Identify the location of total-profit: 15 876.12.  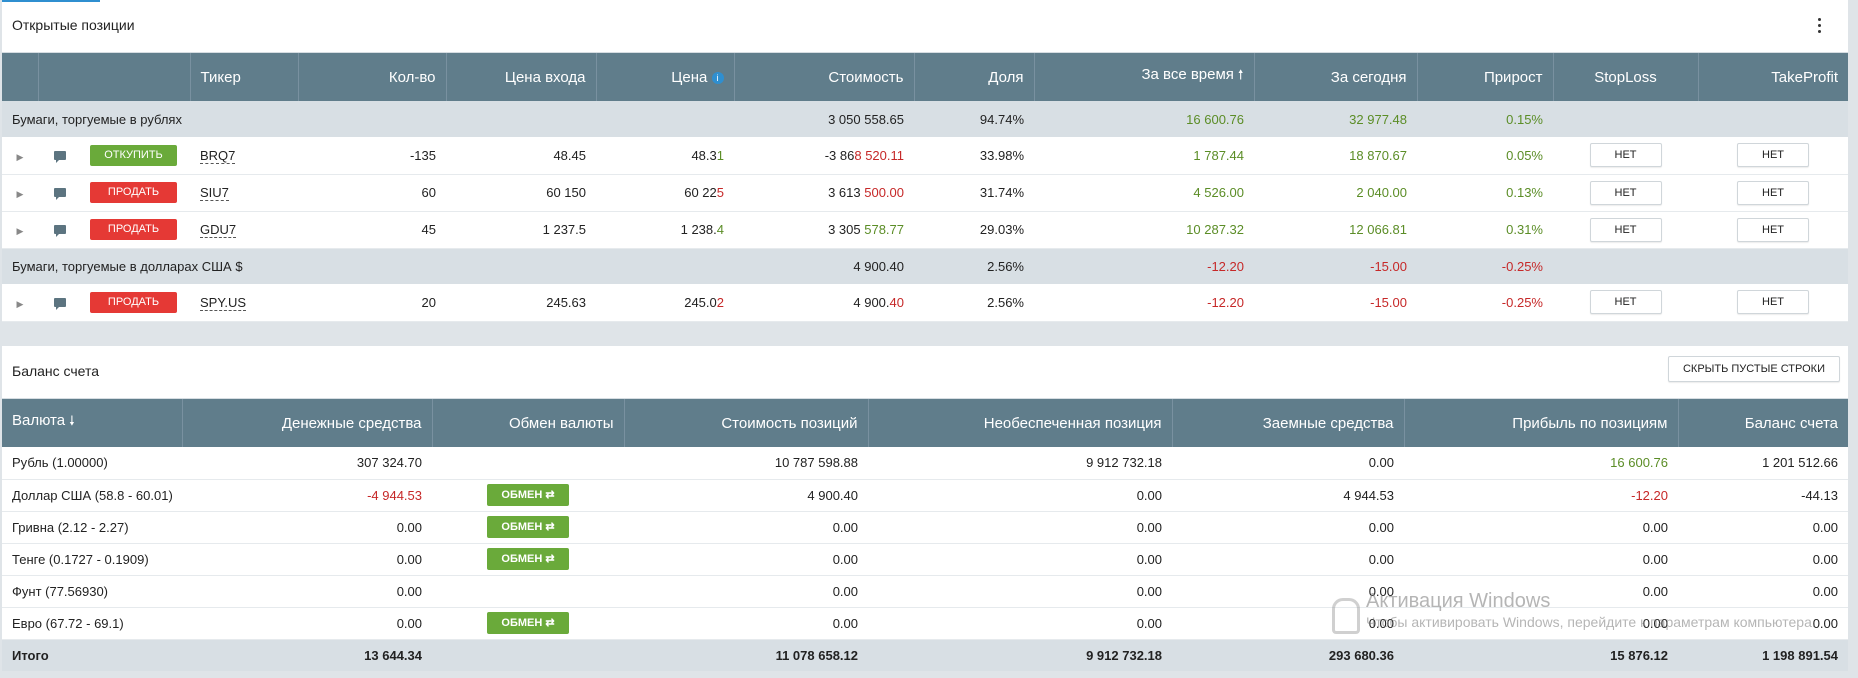
(1639, 655).